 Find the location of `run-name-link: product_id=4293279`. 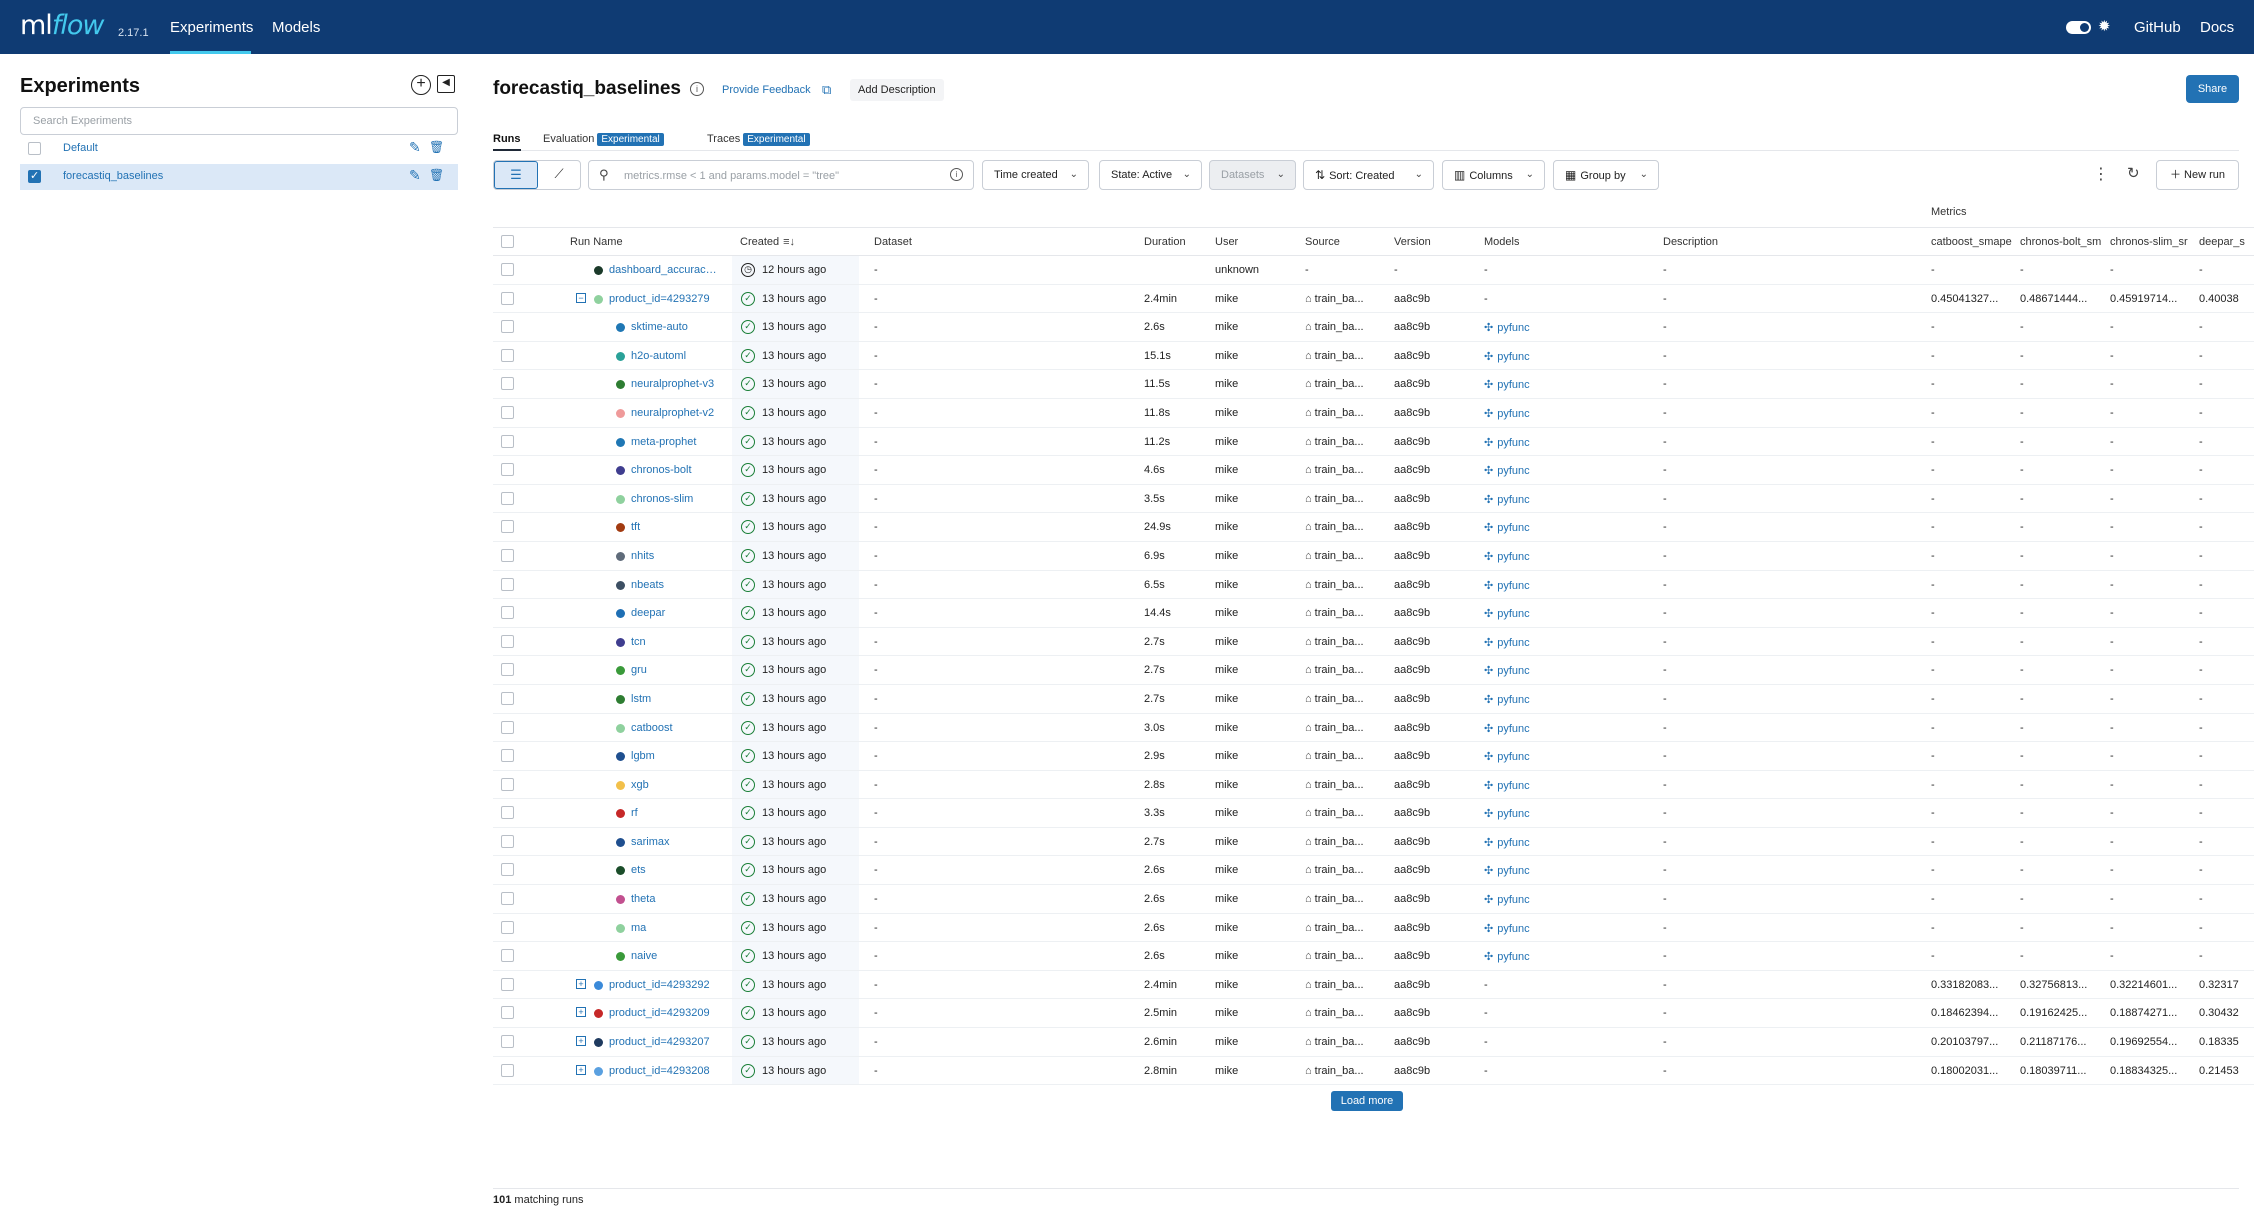

run-name-link: product_id=4293279 is located at coordinates (659, 298).